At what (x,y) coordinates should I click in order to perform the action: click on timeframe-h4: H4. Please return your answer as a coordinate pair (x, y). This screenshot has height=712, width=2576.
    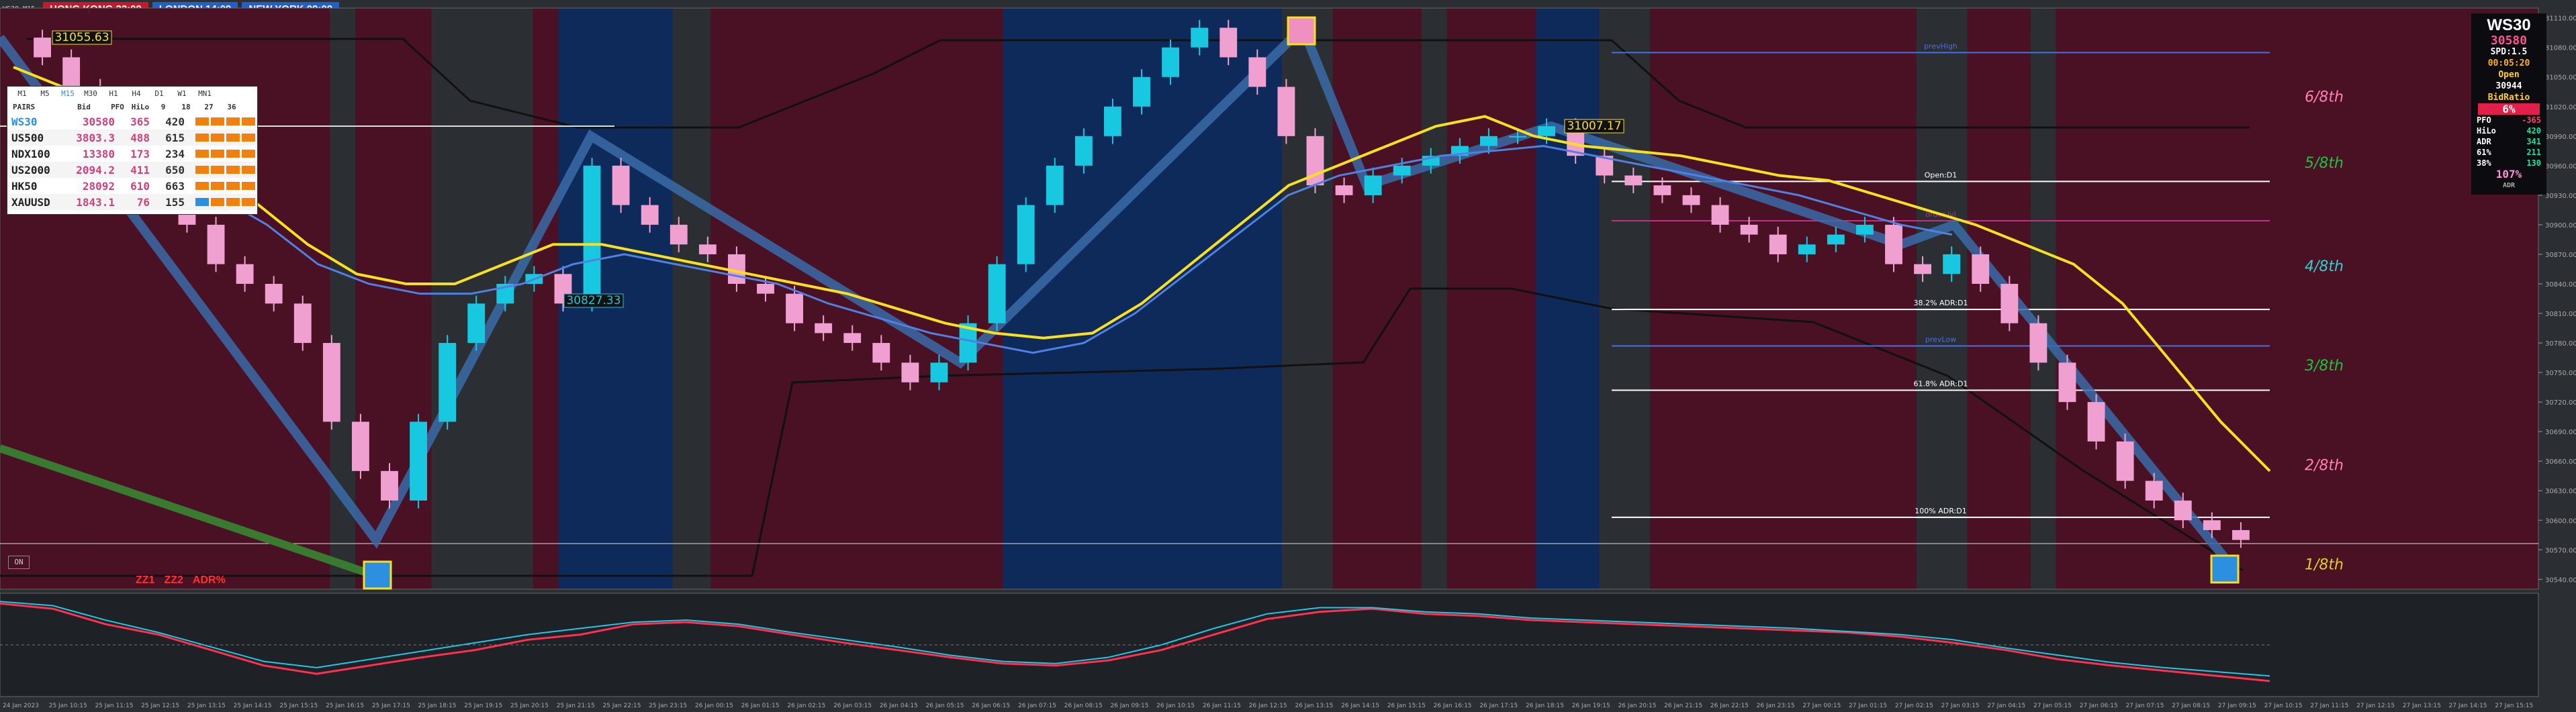
    Looking at the image, I should click on (136, 93).